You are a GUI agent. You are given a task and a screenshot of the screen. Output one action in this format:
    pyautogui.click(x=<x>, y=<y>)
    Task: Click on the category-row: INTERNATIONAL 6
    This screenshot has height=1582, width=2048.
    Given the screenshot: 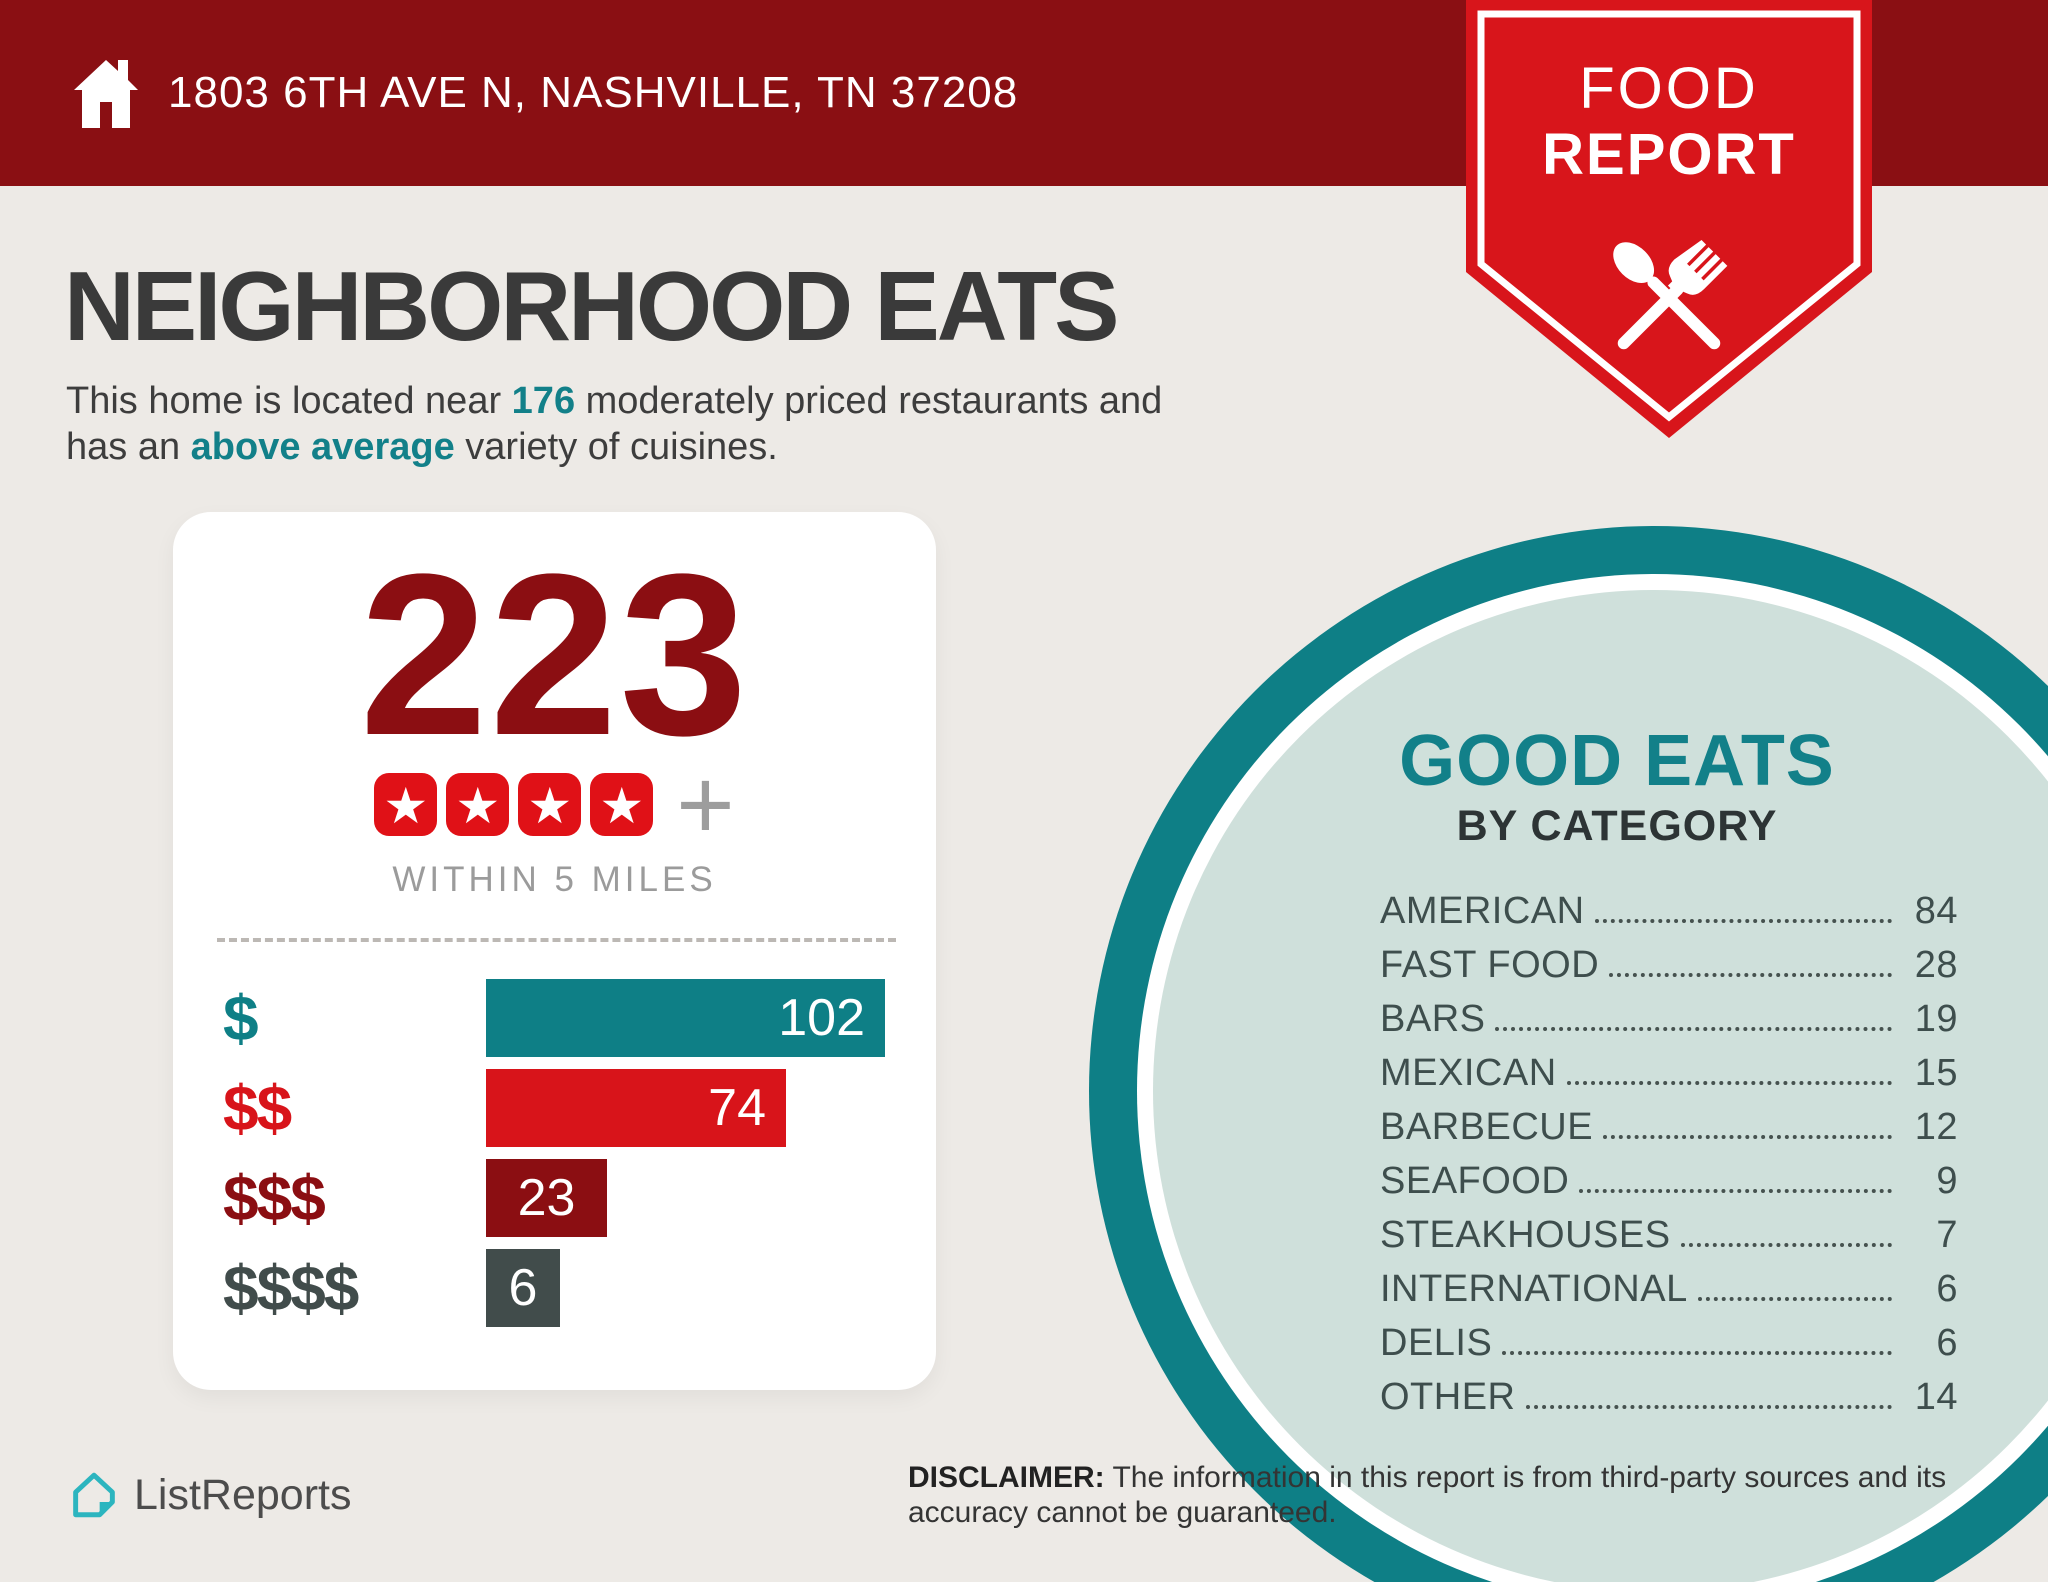 What is the action you would take?
    pyautogui.click(x=1669, y=1289)
    